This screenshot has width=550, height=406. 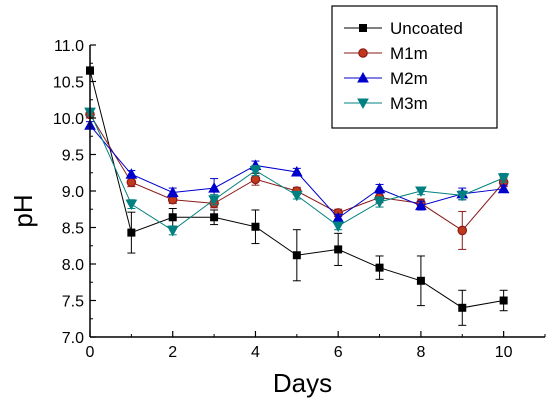 What do you see at coordinates (172, 352) in the screenshot?
I see `x-tick-label: 2` at bounding box center [172, 352].